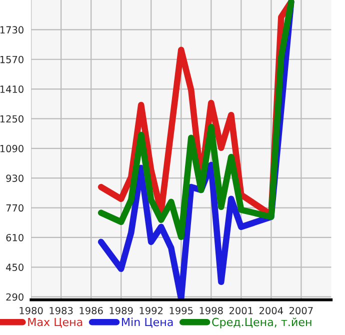 This screenshot has width=345, height=335. What do you see at coordinates (12, 89) in the screenshot?
I see `y-tick-label: 1410` at bounding box center [12, 89].